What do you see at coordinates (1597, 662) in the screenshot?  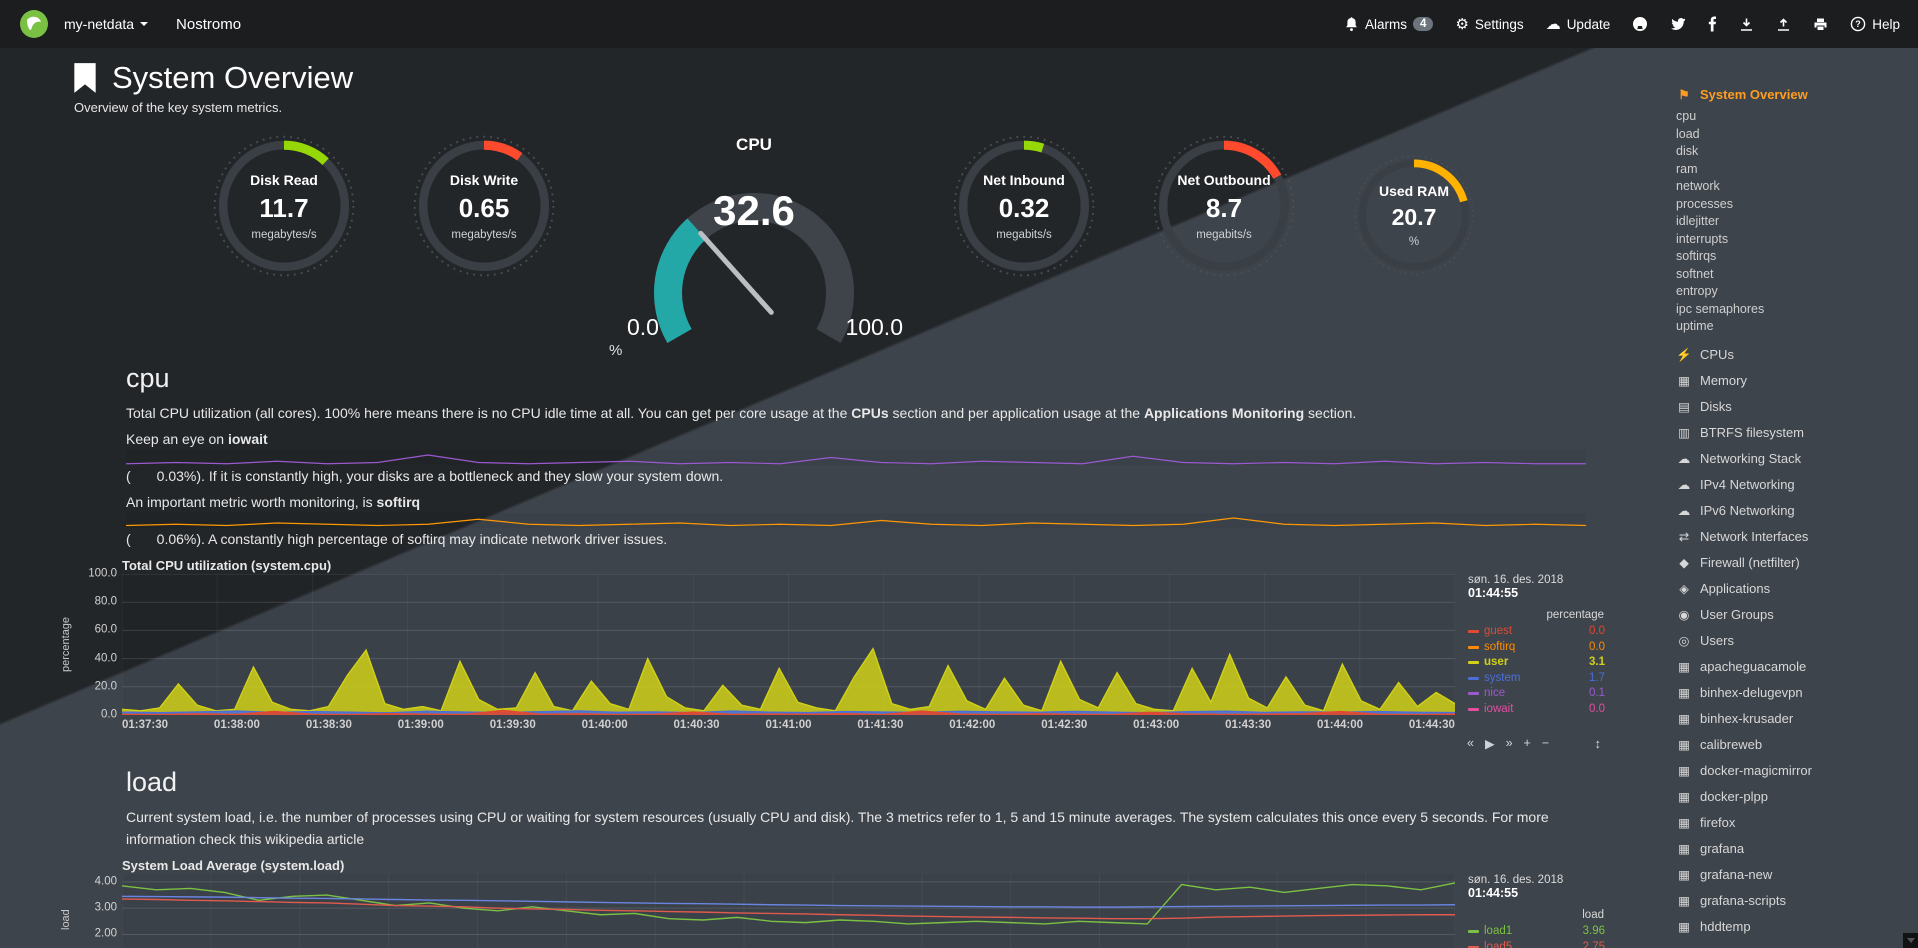 I see `legend-series-value: 3.1` at bounding box center [1597, 662].